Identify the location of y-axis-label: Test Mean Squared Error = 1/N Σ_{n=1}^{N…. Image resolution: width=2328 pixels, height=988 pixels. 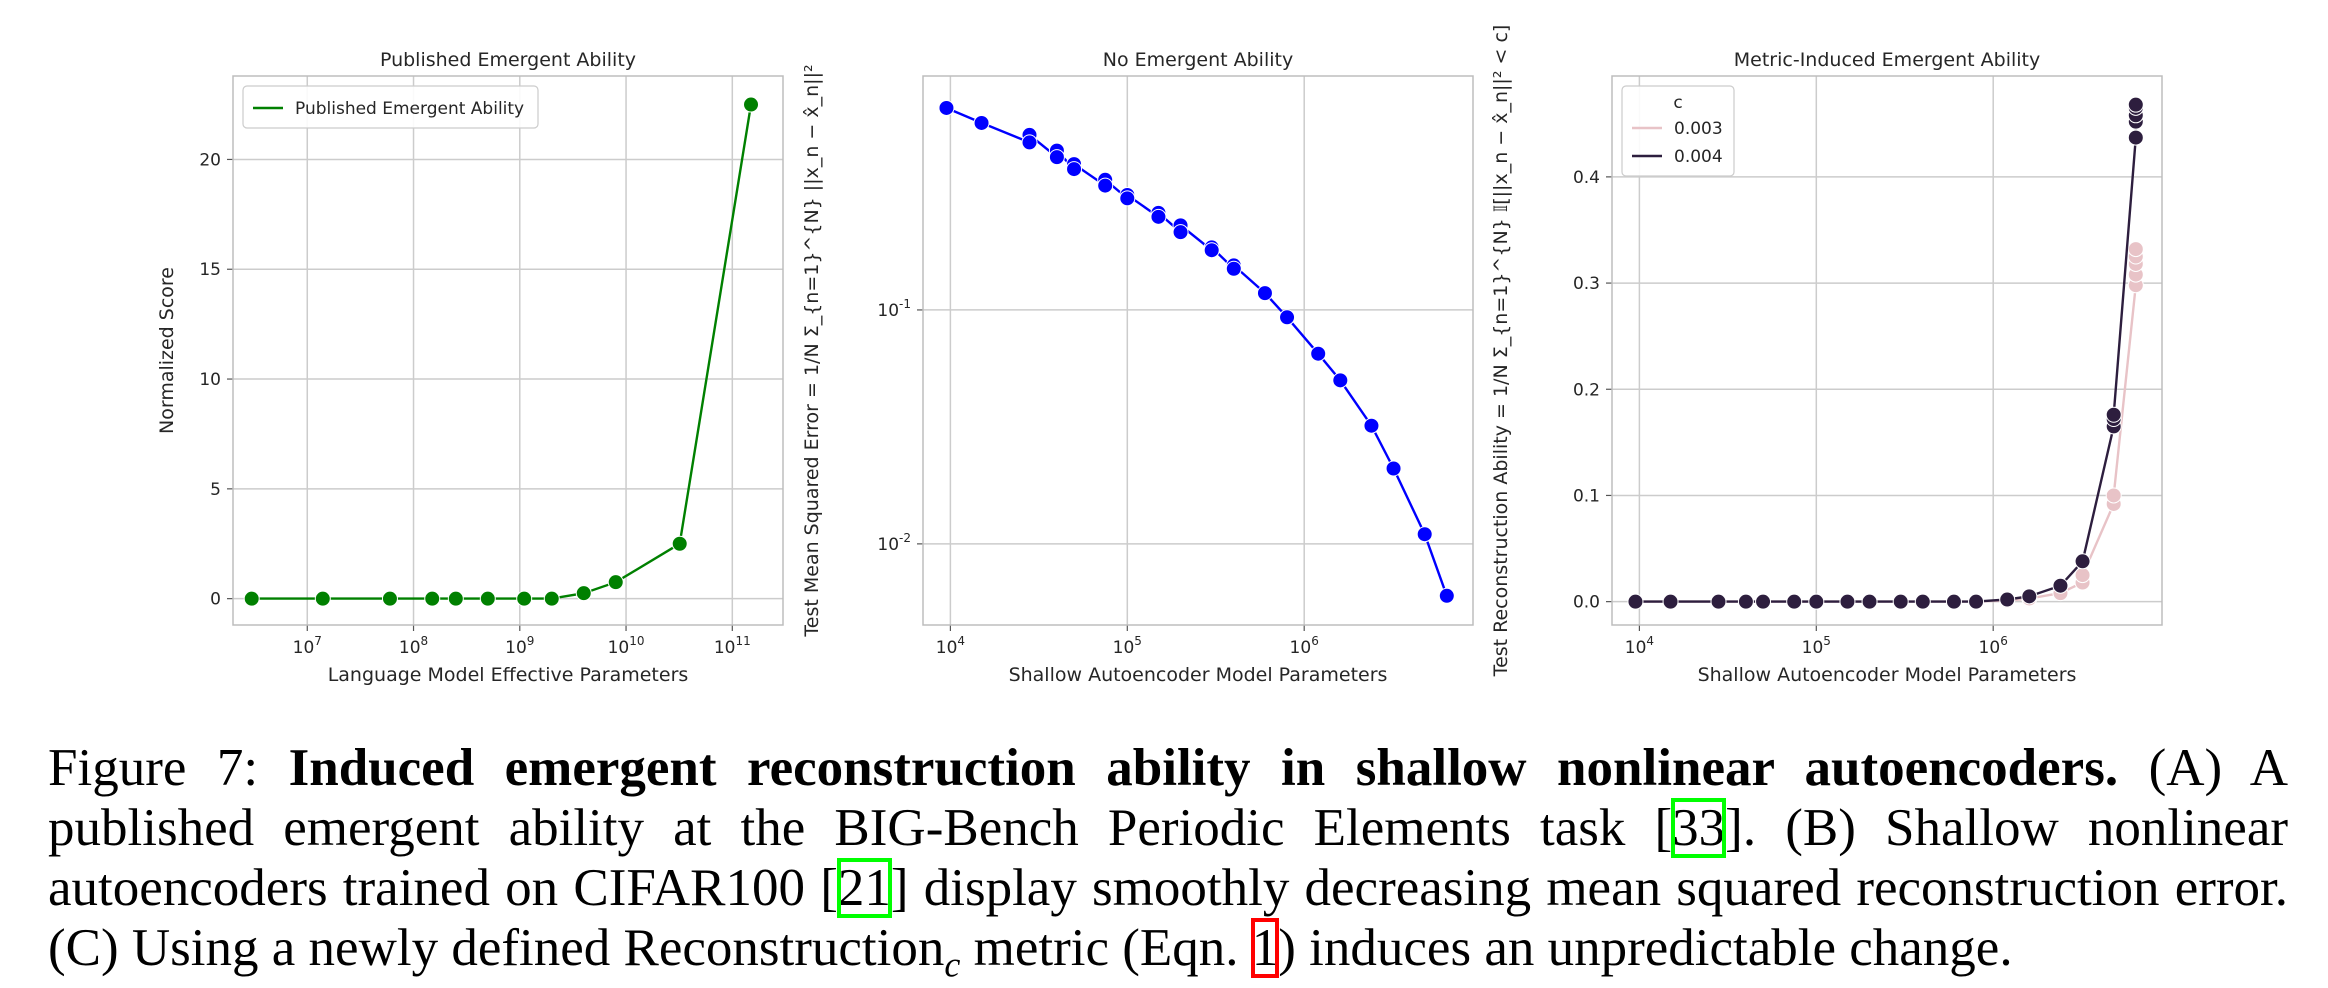
(812, 350).